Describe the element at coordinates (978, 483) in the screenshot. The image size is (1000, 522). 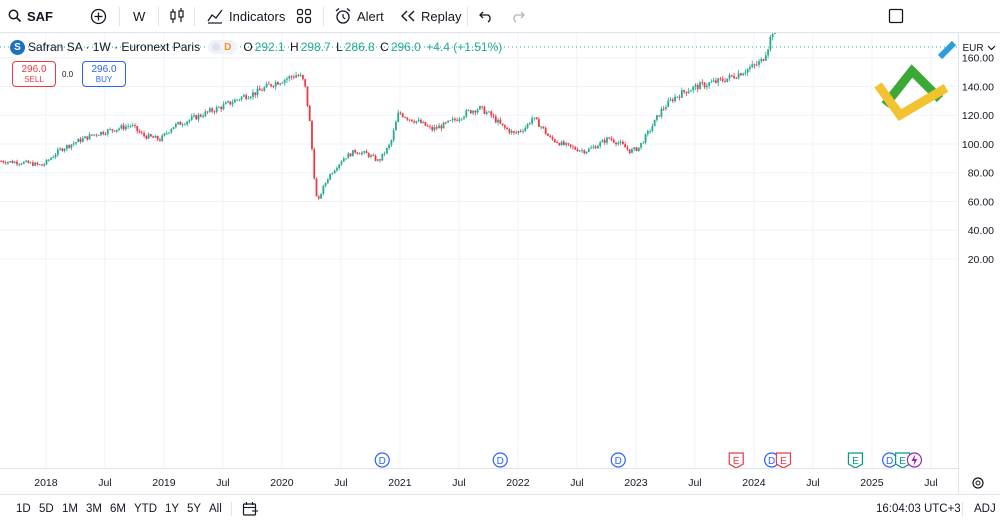
I see `settings-icon` at that location.